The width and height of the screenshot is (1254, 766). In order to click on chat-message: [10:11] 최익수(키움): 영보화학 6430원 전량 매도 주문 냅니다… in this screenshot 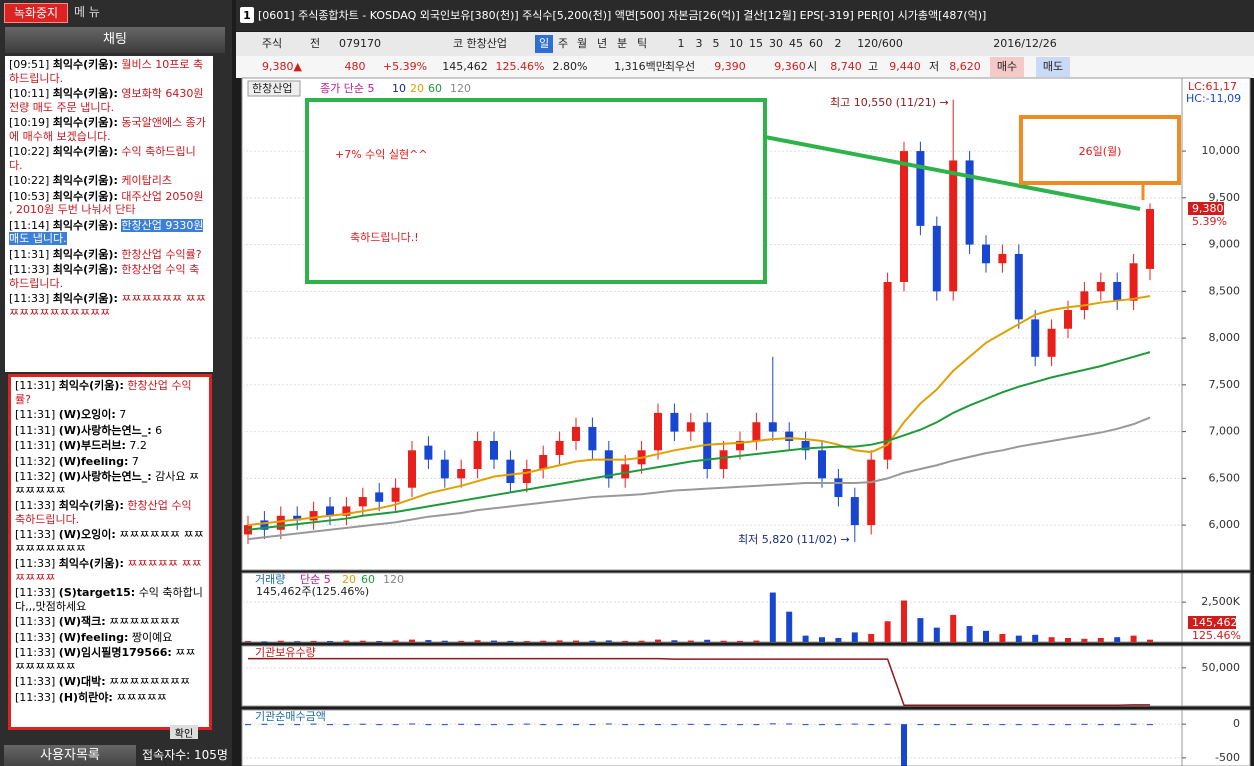, I will do `click(109, 100)`.